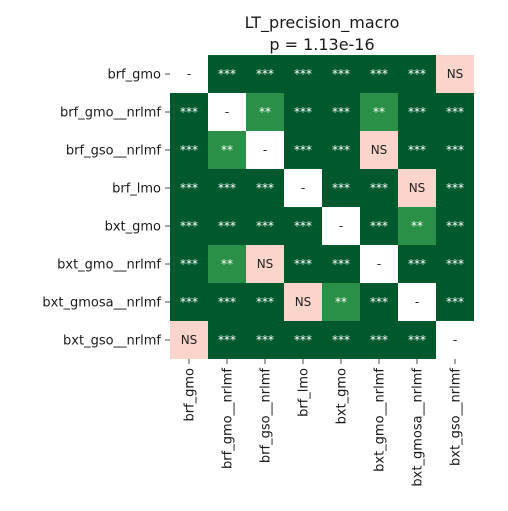 This screenshot has width=508, height=511. Describe the element at coordinates (341, 150) in the screenshot. I see `heatmap-cell-label-r2-c4: ***` at that location.